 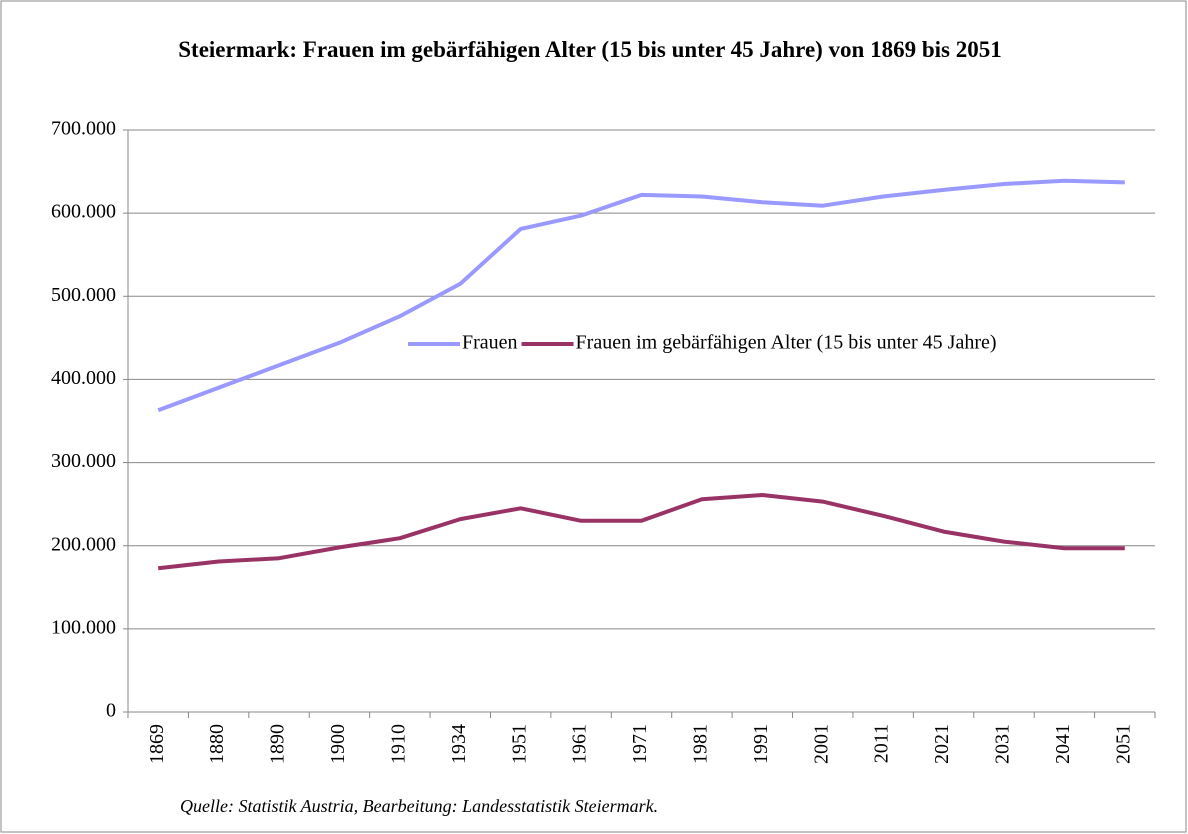 I want to click on x-tick-label: 2021, so click(x=942, y=744).